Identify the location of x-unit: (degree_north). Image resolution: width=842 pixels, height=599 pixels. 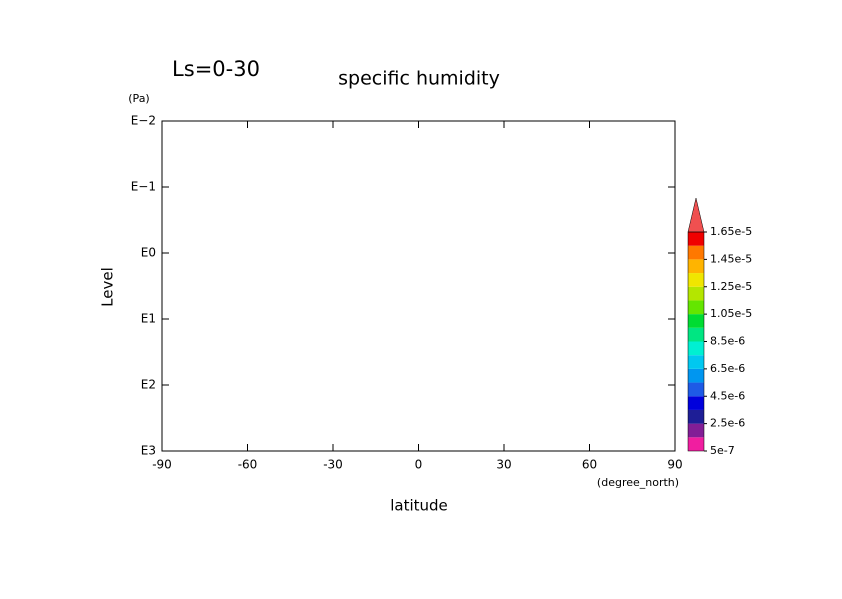
(638, 482).